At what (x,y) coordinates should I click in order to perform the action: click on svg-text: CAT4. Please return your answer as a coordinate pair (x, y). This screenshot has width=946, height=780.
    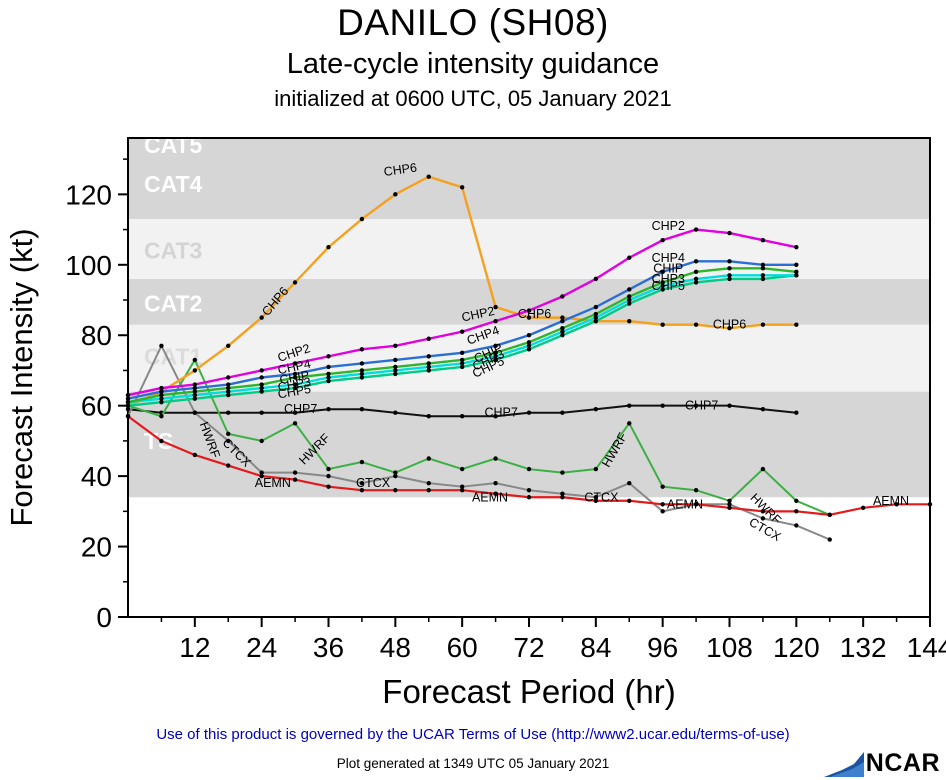
    Looking at the image, I should click on (173, 184).